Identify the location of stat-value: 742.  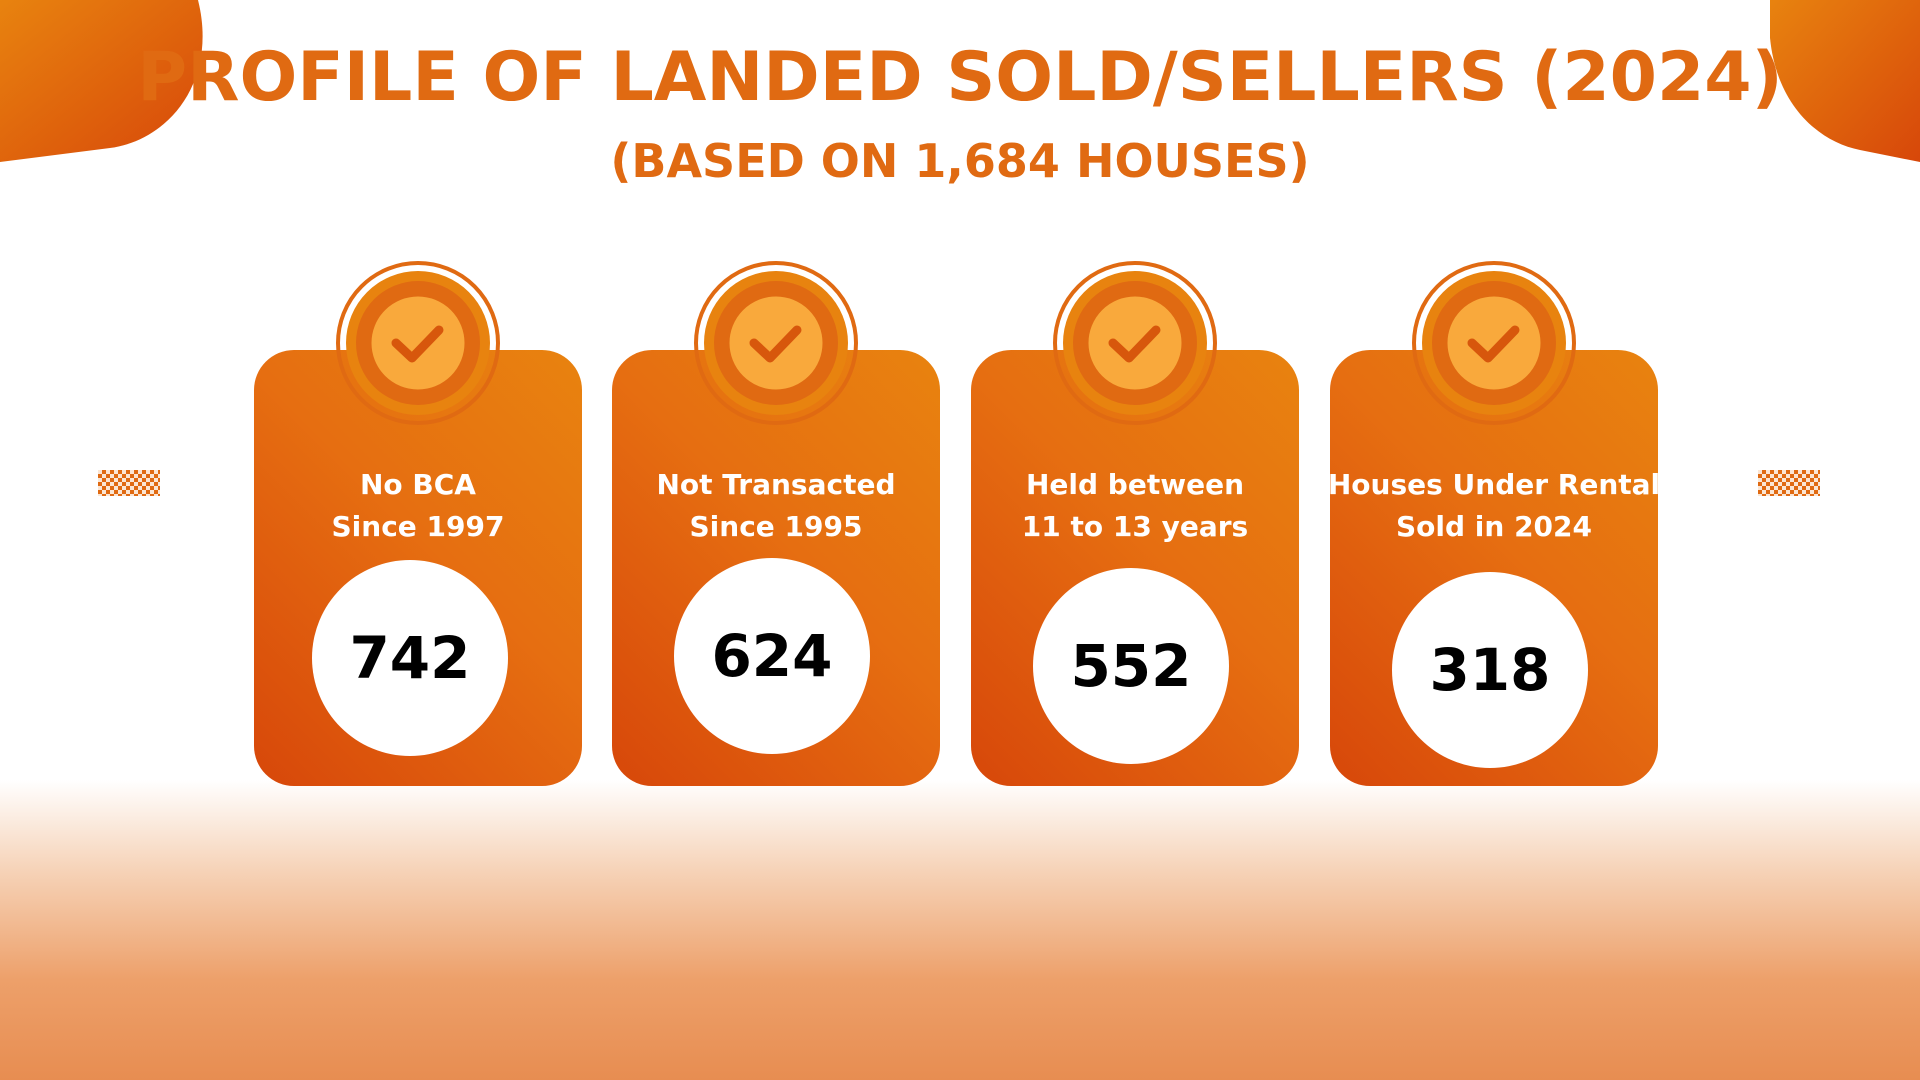
(410, 658).